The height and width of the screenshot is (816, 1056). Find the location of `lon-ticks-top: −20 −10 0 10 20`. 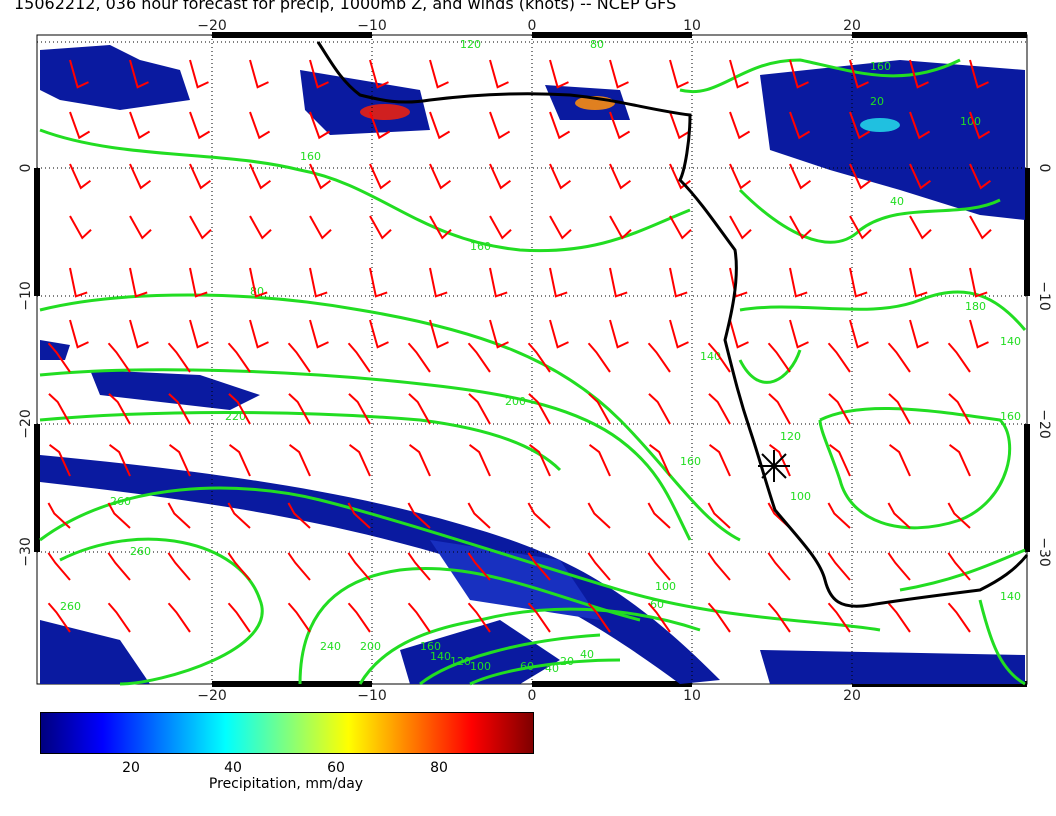

lon-ticks-top: −20 −10 0 10 20 is located at coordinates (529, 26).